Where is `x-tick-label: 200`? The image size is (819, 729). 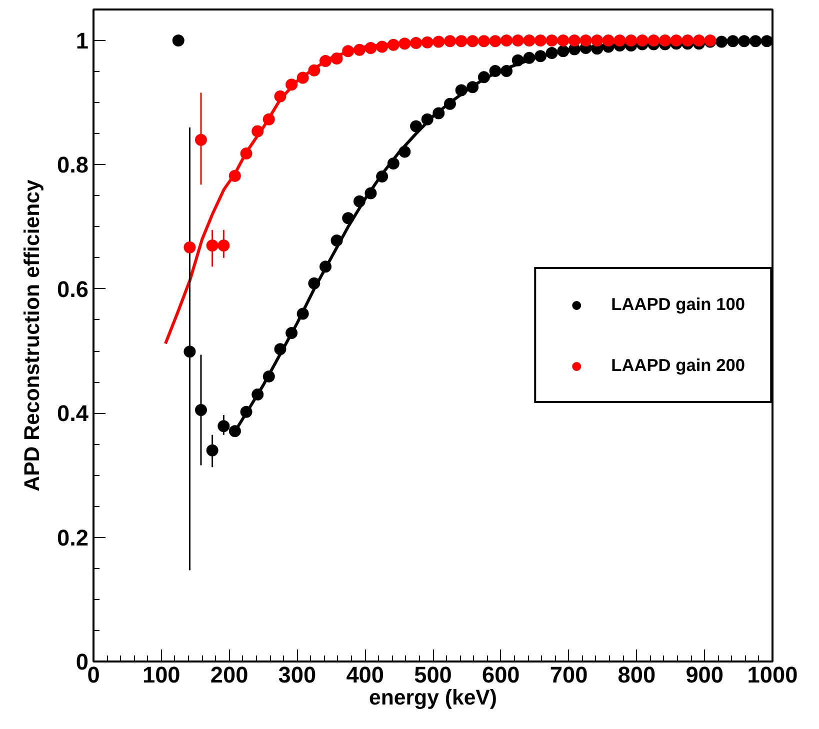 x-tick-label: 200 is located at coordinates (229, 675).